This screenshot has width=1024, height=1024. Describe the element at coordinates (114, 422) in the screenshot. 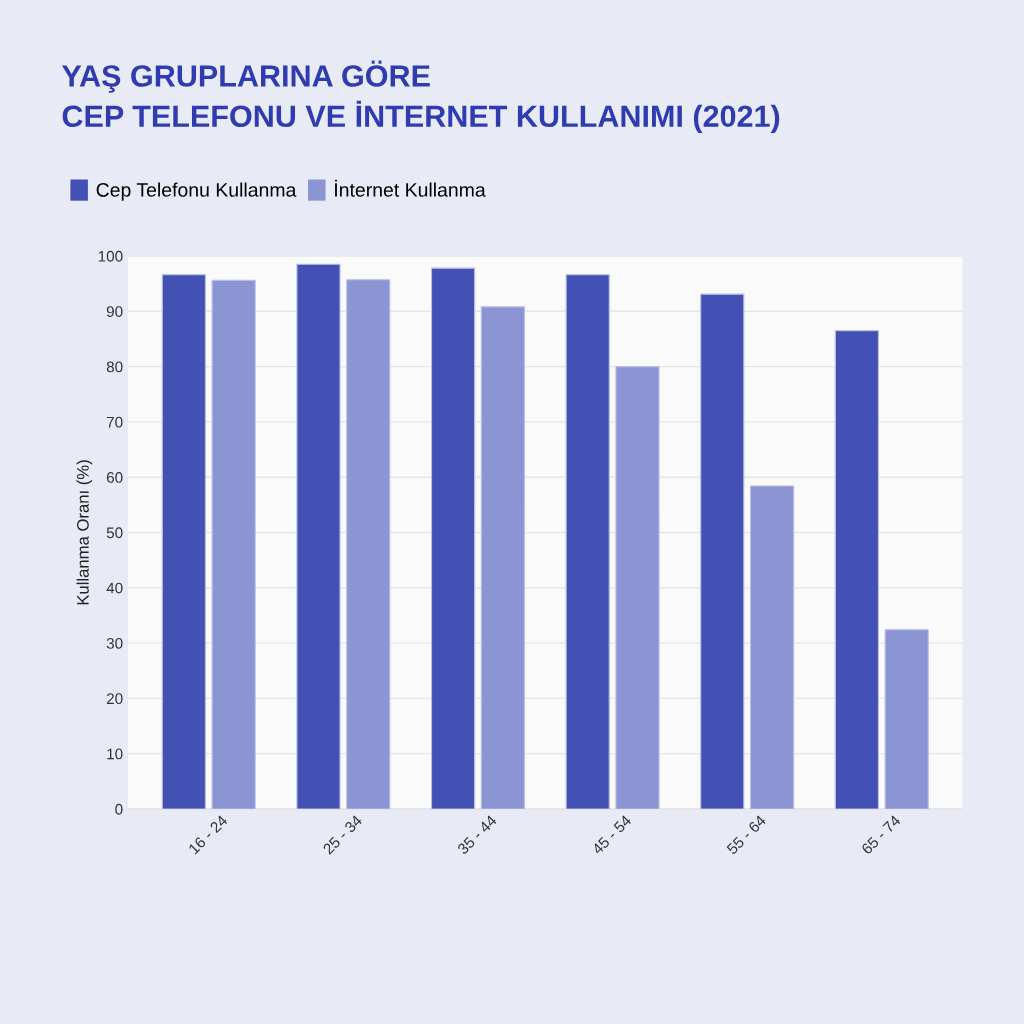

I see `y-tick-label: 70` at that location.